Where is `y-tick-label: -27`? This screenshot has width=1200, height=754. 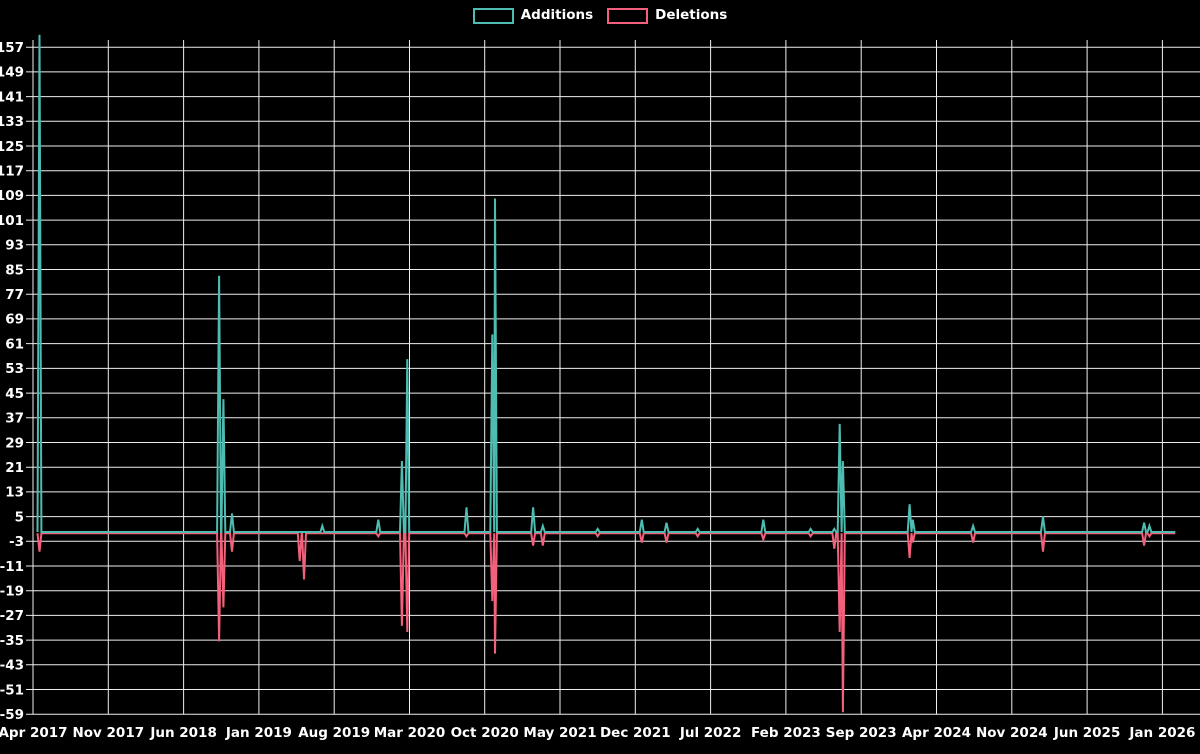 y-tick-label: -27 is located at coordinates (12, 616).